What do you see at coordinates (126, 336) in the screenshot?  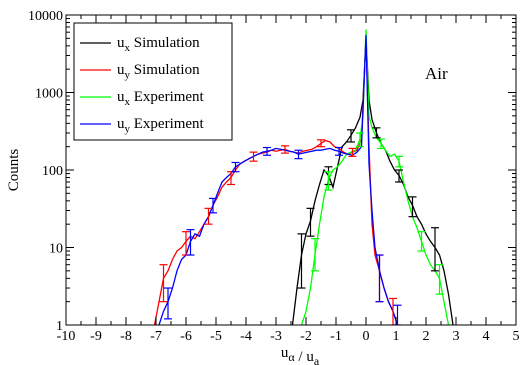 I see `x-tick-label: -8` at bounding box center [126, 336].